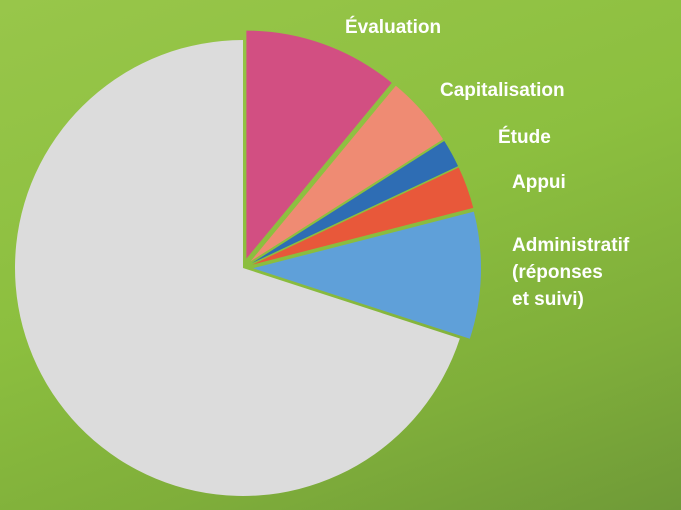  What do you see at coordinates (571, 272) in the screenshot?
I see `slice-label: Administratif (réponses et suivi)` at bounding box center [571, 272].